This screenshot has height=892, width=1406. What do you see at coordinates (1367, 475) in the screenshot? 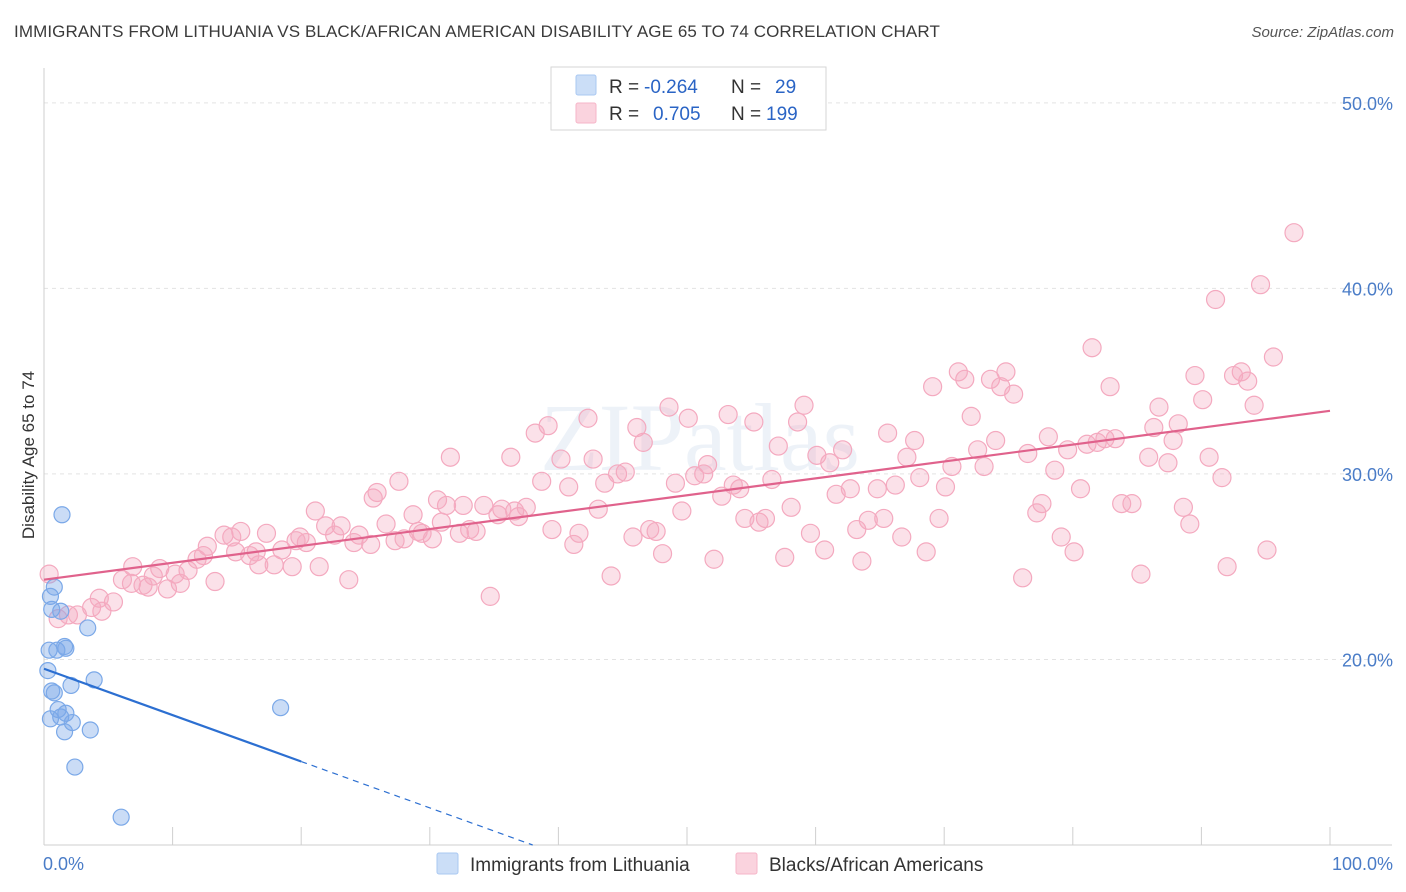
I see `y-tick-label: 30.0%` at bounding box center [1367, 475].